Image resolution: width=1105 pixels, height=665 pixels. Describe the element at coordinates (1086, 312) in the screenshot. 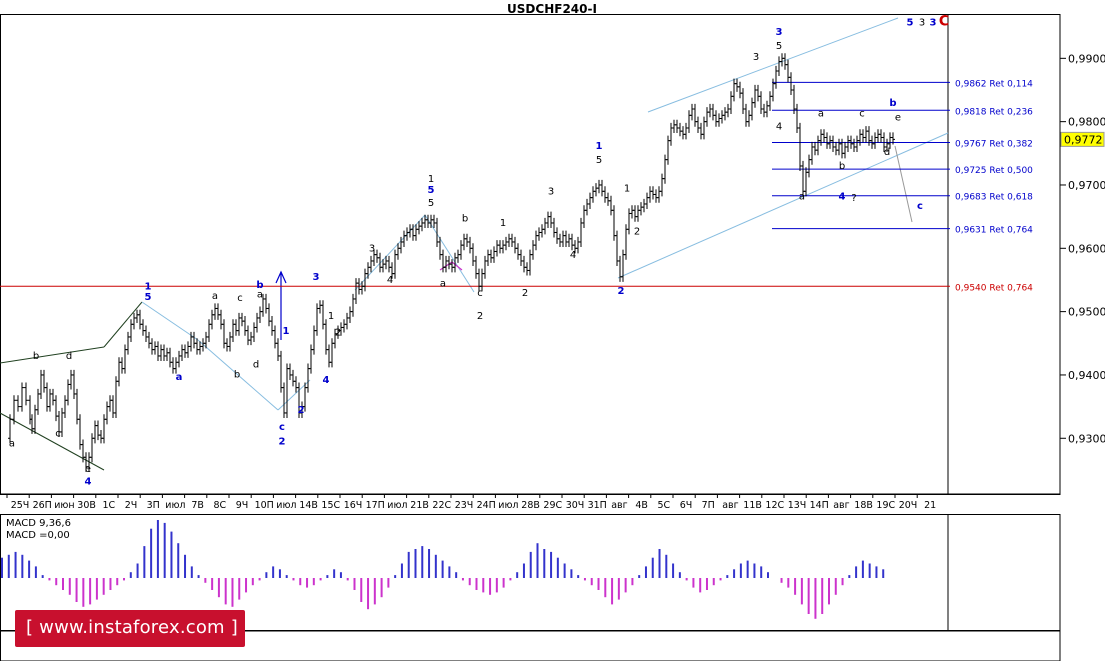

I see `y-tick-label: 0,9500` at that location.